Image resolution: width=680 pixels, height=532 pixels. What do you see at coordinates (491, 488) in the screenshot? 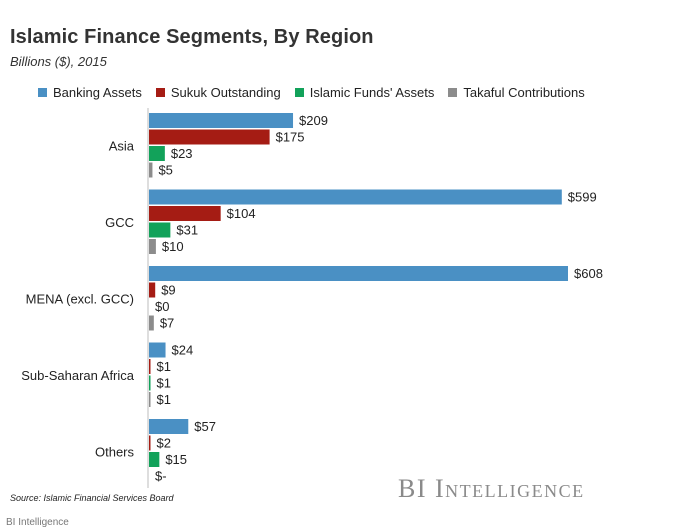
I see `brand-watermark: BI Intelligence` at bounding box center [491, 488].